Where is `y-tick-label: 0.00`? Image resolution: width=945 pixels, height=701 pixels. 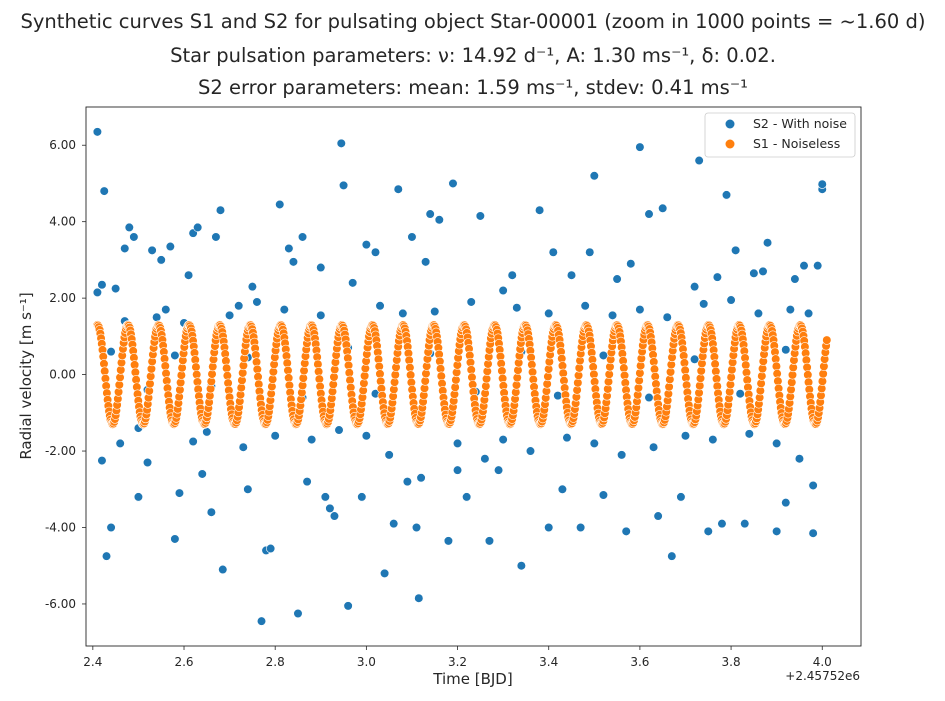
y-tick-label: 0.00 is located at coordinates (62, 375).